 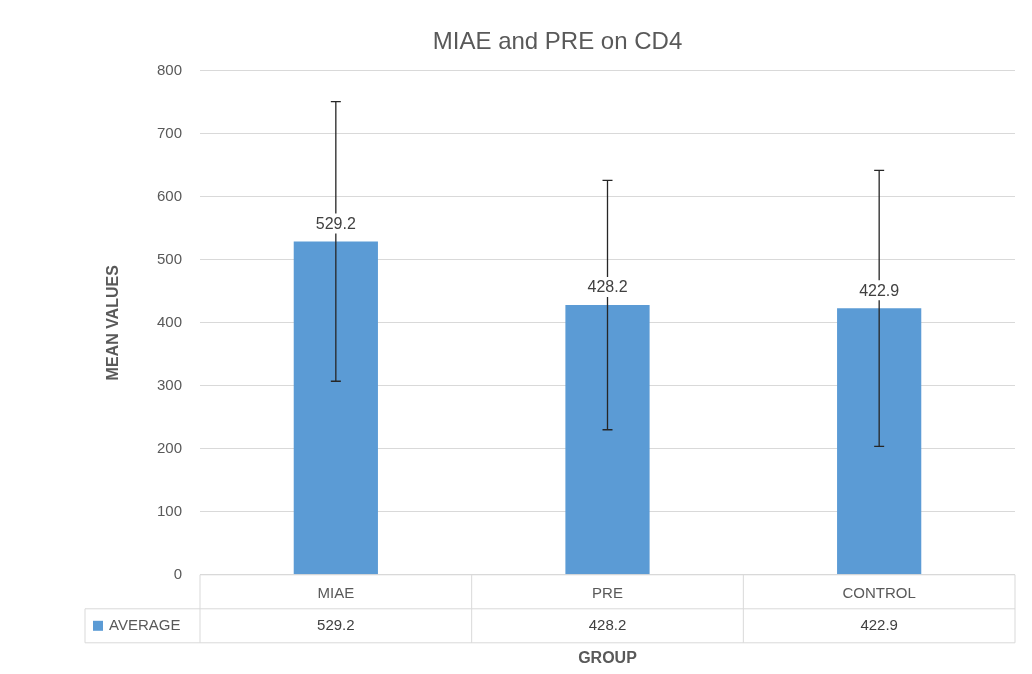 What do you see at coordinates (113, 322) in the screenshot?
I see `y-axis-title: MEAN VALUES` at bounding box center [113, 322].